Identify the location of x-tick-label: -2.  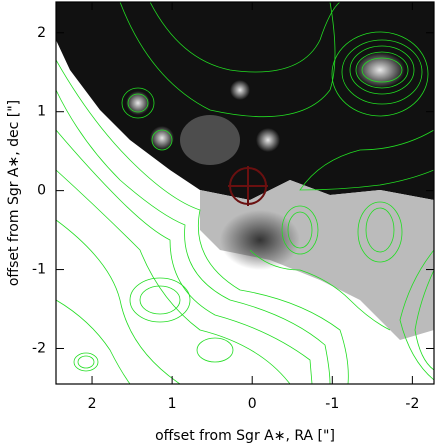
(412, 404).